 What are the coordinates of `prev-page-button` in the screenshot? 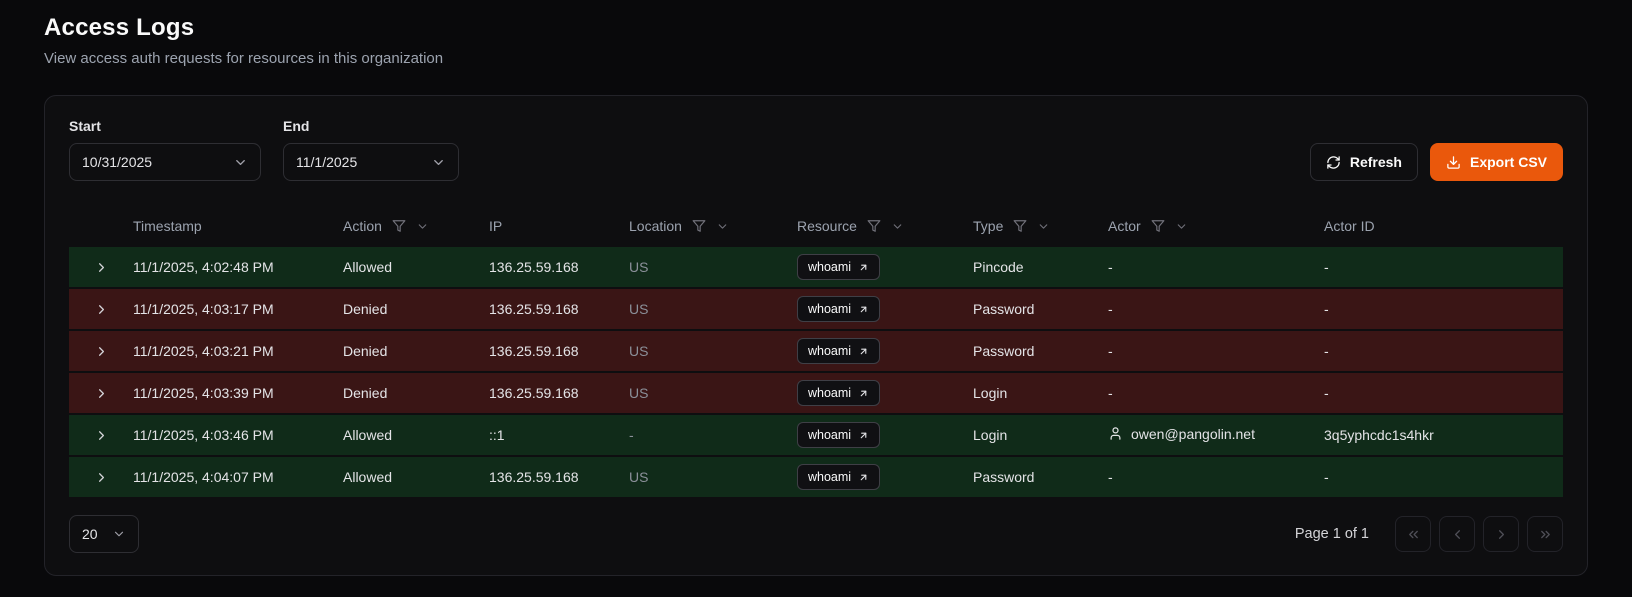 It's located at (1457, 534).